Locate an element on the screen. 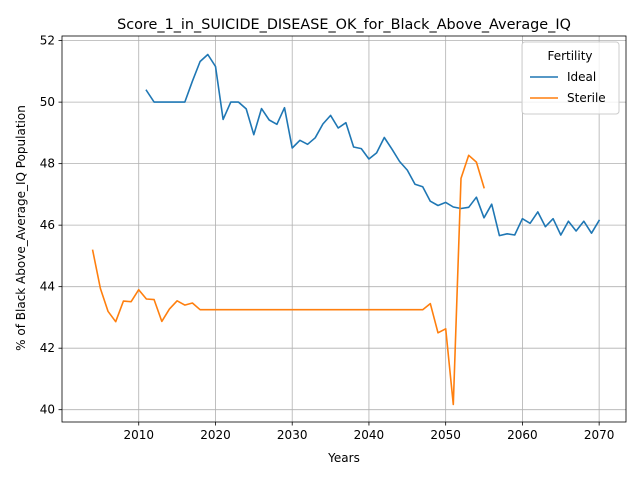 This screenshot has width=640, height=480. x-axis-ticks: 2010 2020 2030 2040 2050 2060 2070 is located at coordinates (368, 432).